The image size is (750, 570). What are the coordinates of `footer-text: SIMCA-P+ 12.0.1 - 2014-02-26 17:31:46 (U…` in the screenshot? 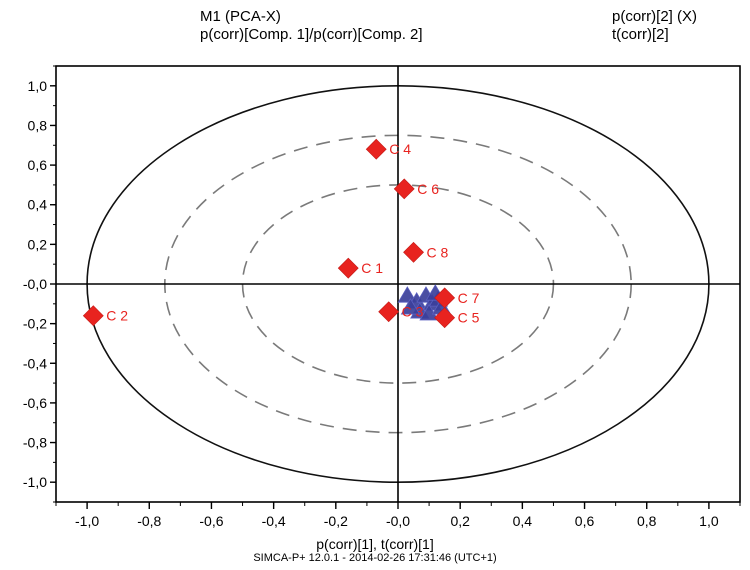 It's located at (375, 558).